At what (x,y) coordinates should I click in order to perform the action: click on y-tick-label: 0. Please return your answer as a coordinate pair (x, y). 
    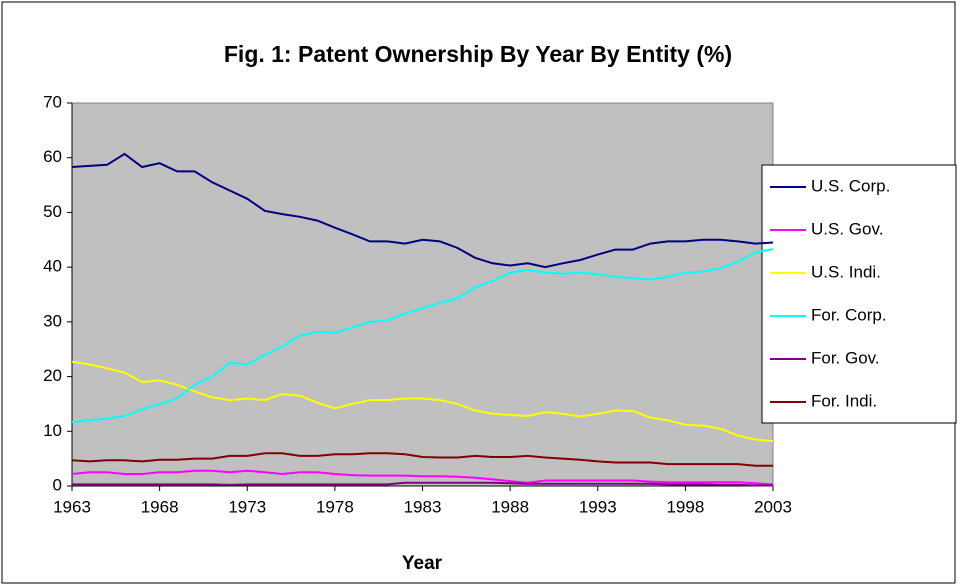
    Looking at the image, I should click on (57, 484).